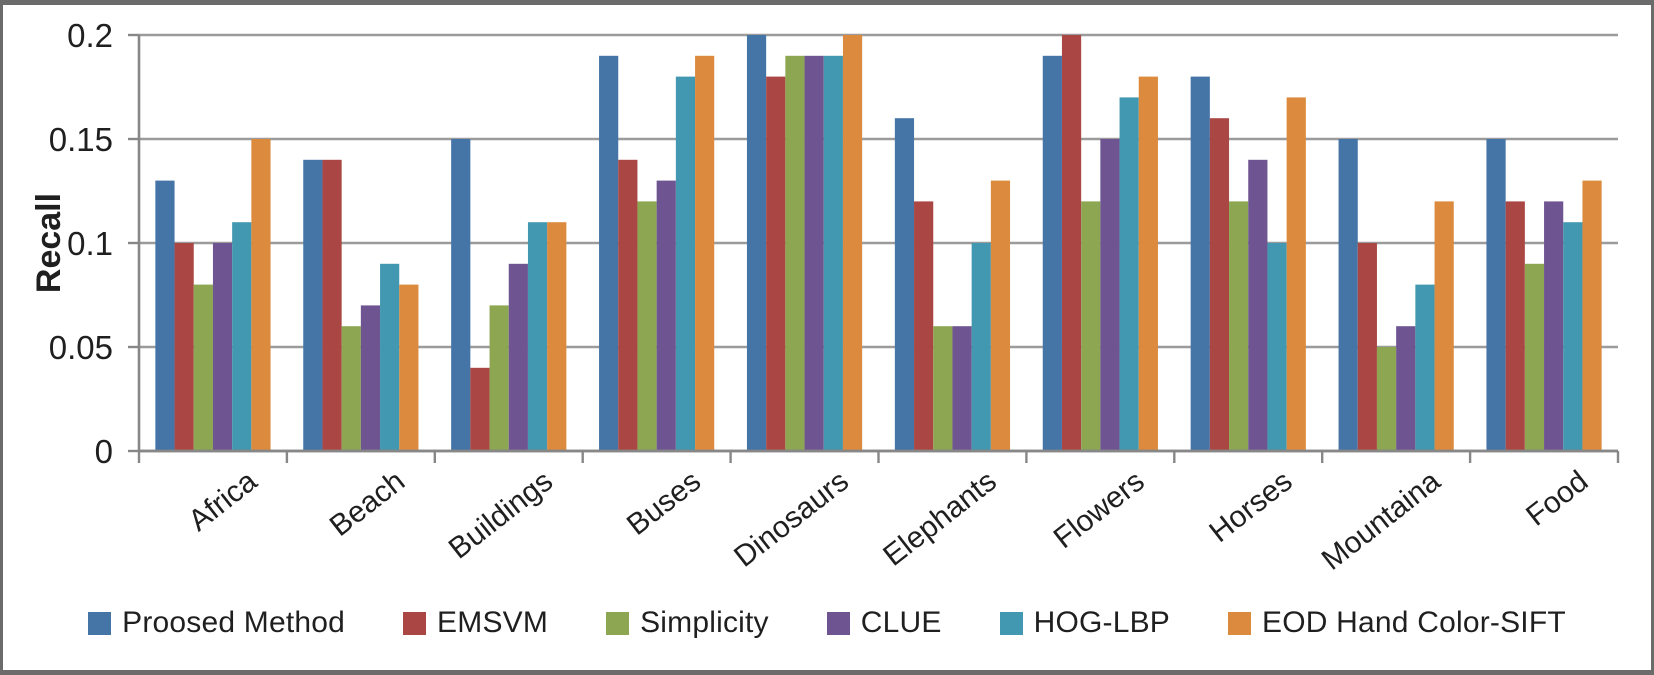 The width and height of the screenshot is (1654, 675). What do you see at coordinates (939, 519) in the screenshot?
I see `x-category-label: Elephants` at bounding box center [939, 519].